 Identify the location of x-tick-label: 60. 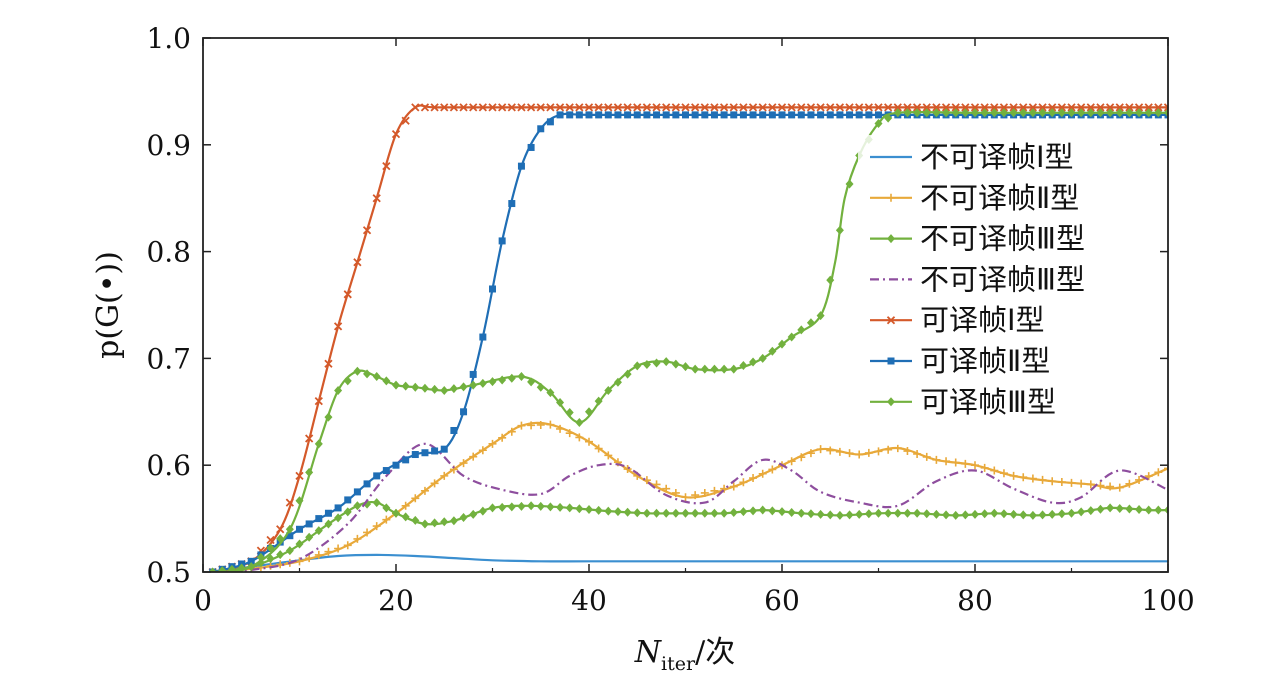
(782, 600).